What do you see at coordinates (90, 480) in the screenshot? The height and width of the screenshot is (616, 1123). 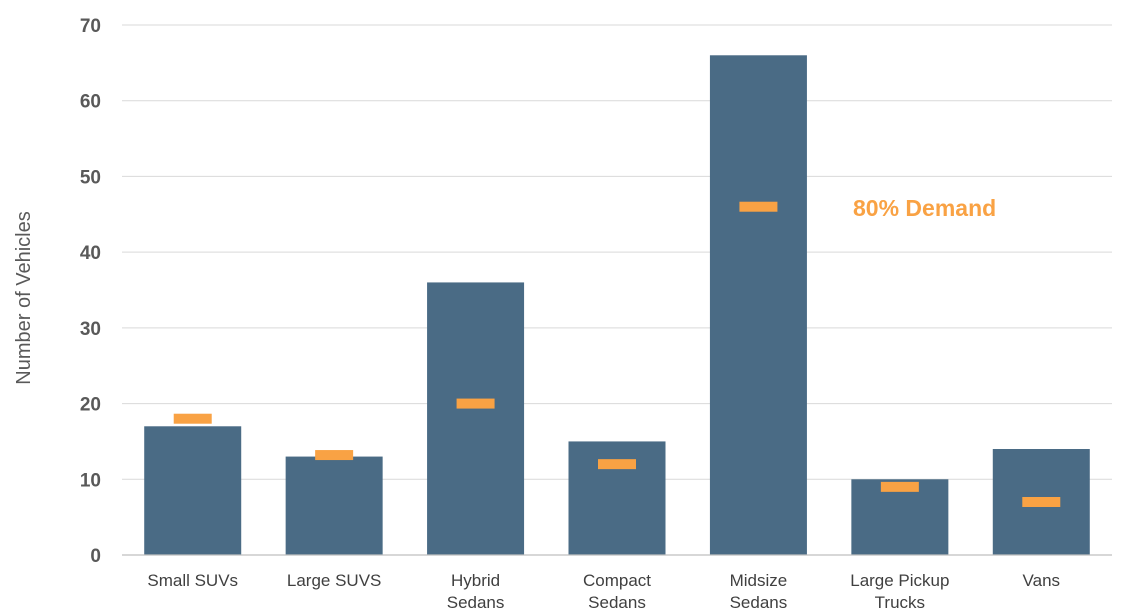 I see `y-tick-label: 10` at bounding box center [90, 480].